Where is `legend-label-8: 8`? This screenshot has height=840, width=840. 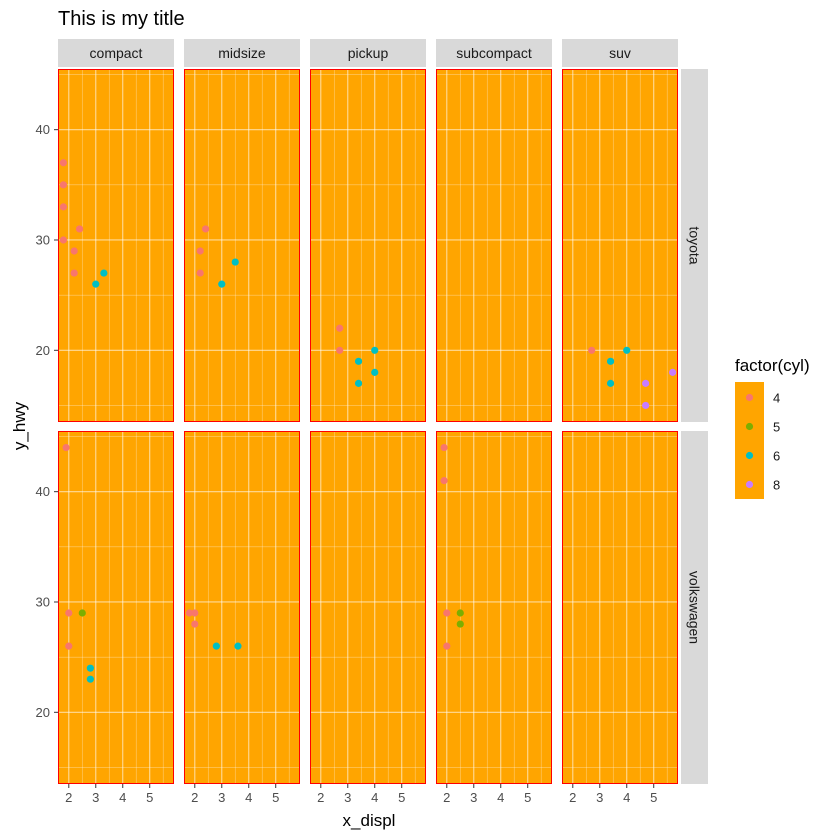
legend-label-8: 8 is located at coordinates (776, 485).